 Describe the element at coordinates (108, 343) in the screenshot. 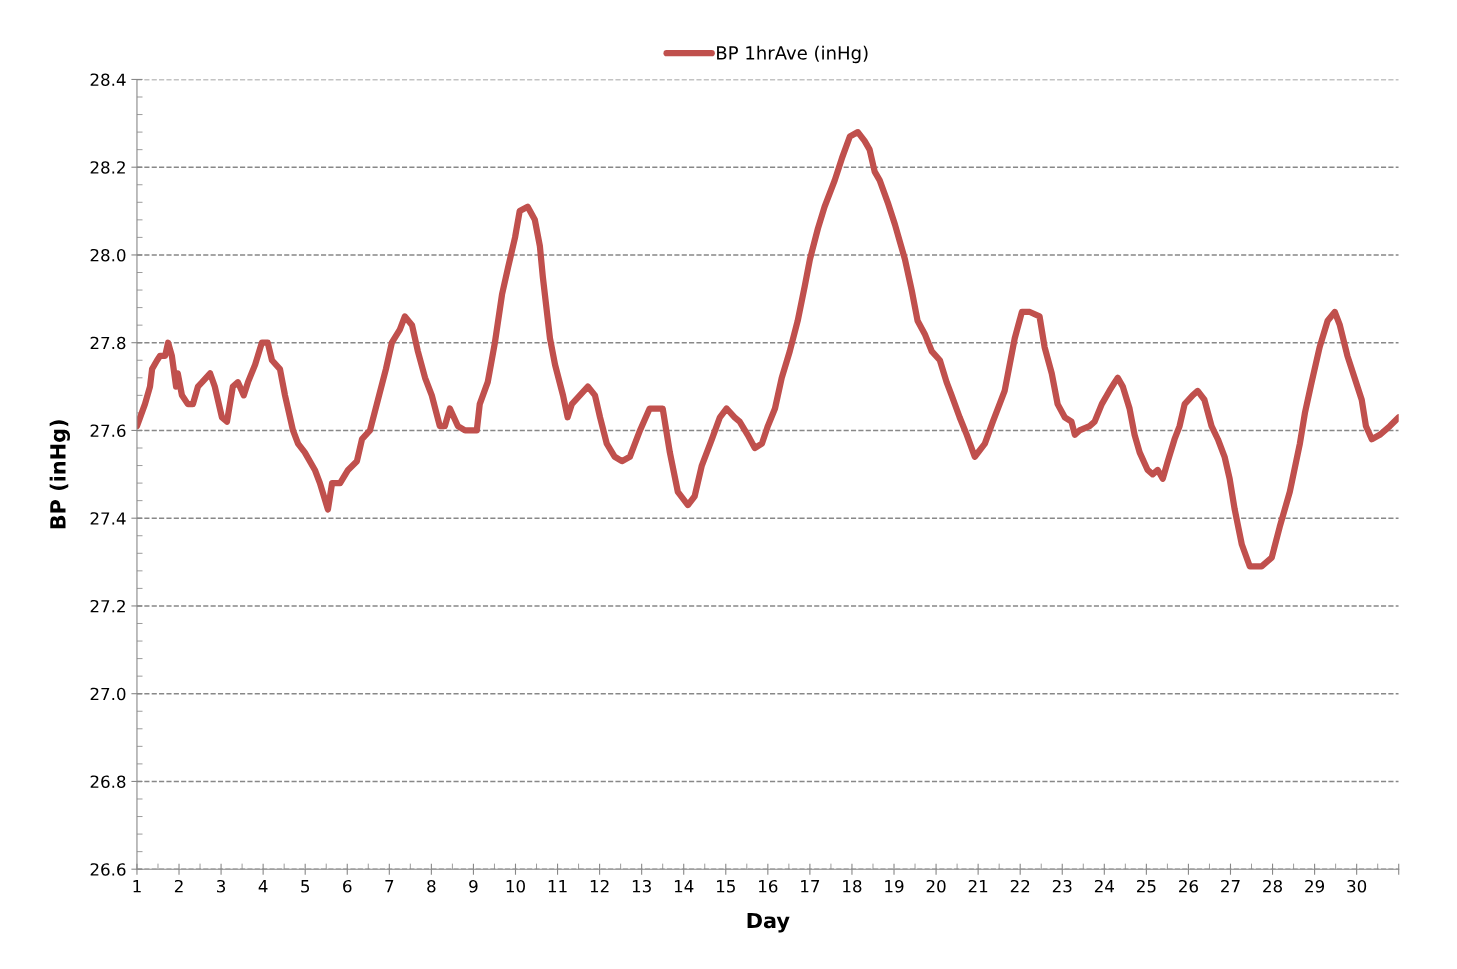

I see `y-tick-label: 27.8` at that location.